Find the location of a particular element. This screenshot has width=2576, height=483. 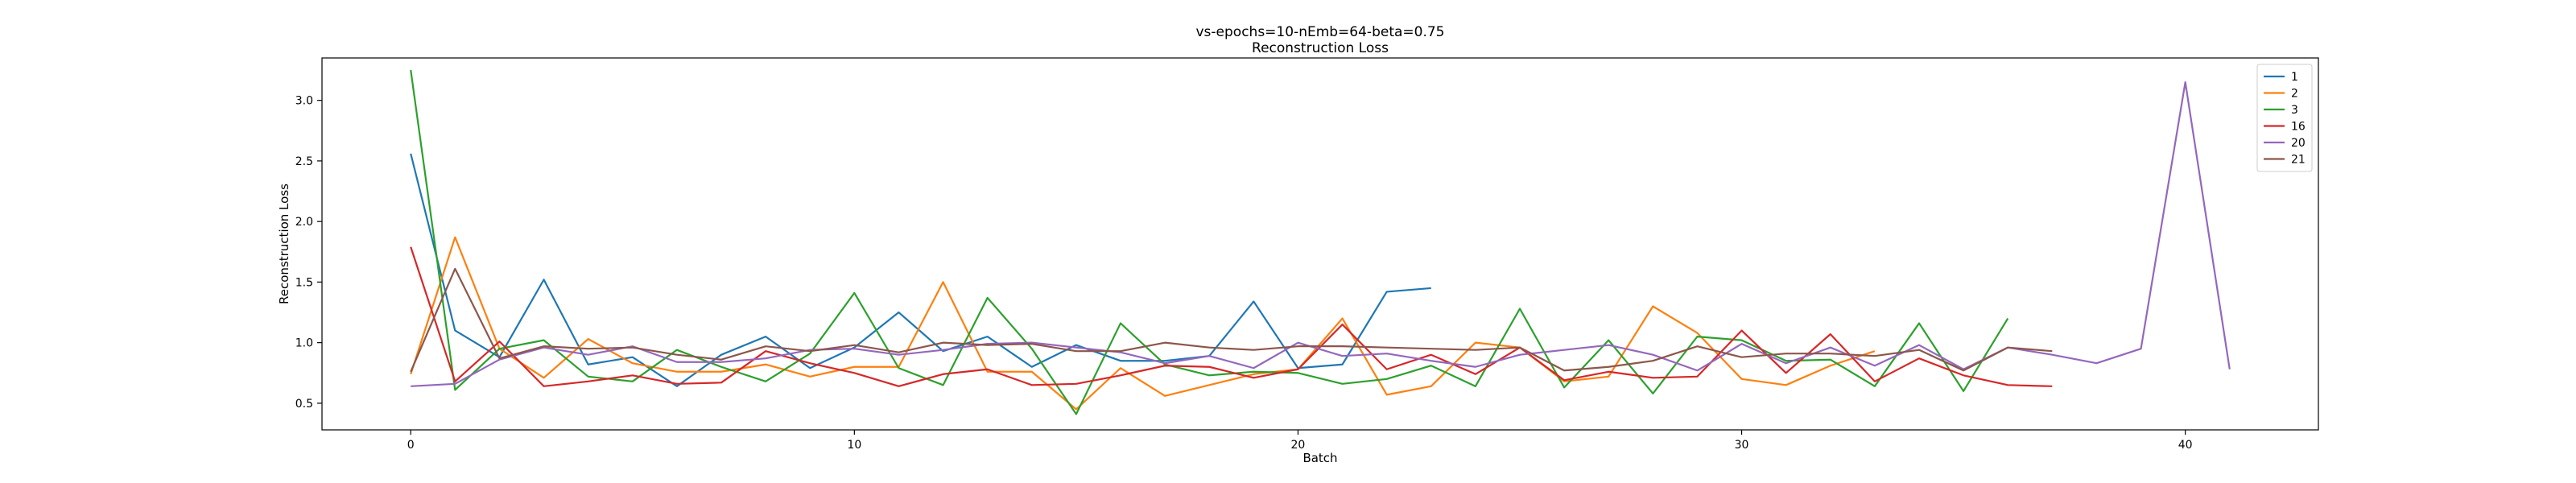

x-axis: 0 10 20 30 40 is located at coordinates (1300, 441).